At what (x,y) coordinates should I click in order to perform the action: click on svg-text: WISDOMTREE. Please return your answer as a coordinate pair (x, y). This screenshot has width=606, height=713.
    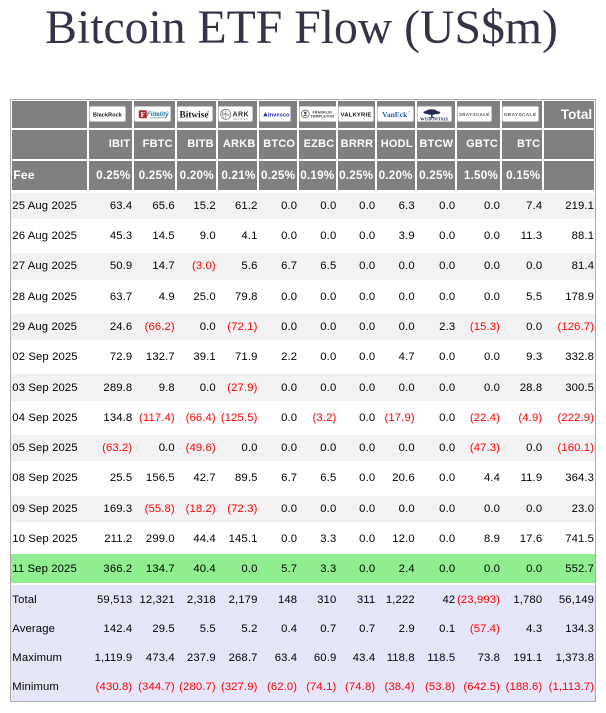
    Looking at the image, I should click on (434, 119).